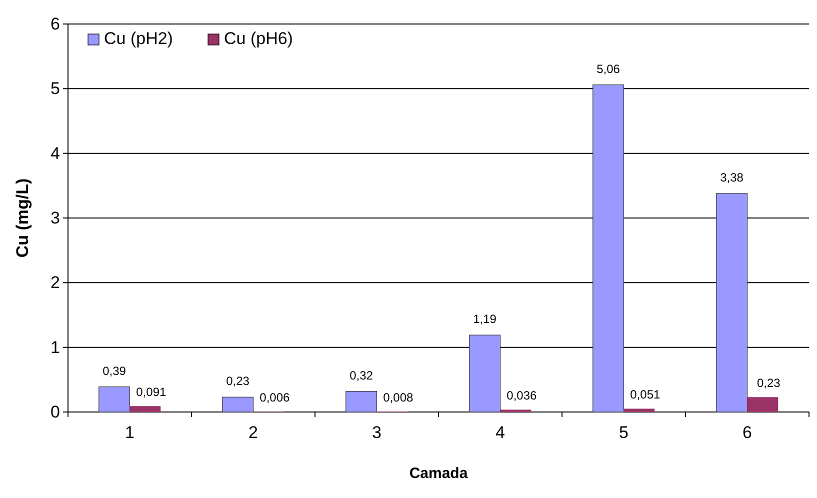  Describe the element at coordinates (485, 319) in the screenshot. I see `data-label: 1,19` at that location.